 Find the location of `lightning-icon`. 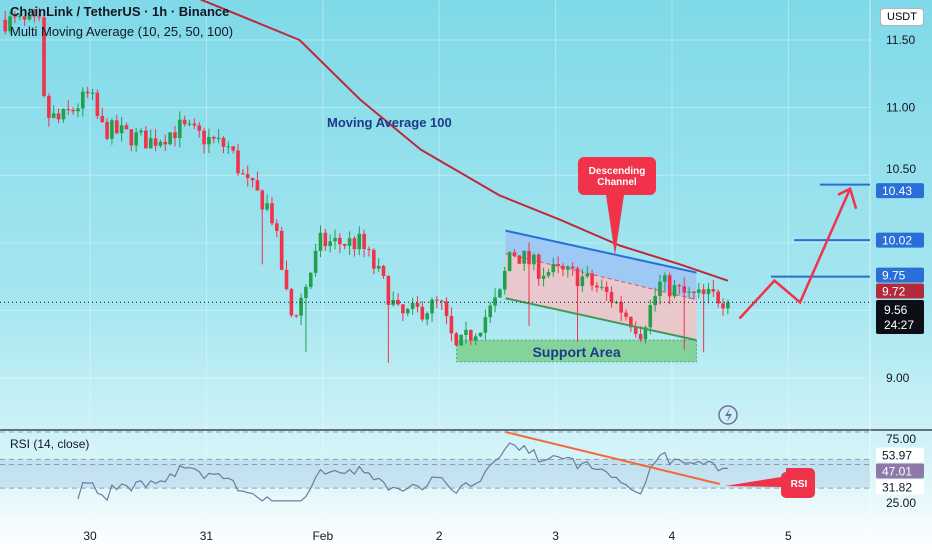

lightning-icon is located at coordinates (728, 415).